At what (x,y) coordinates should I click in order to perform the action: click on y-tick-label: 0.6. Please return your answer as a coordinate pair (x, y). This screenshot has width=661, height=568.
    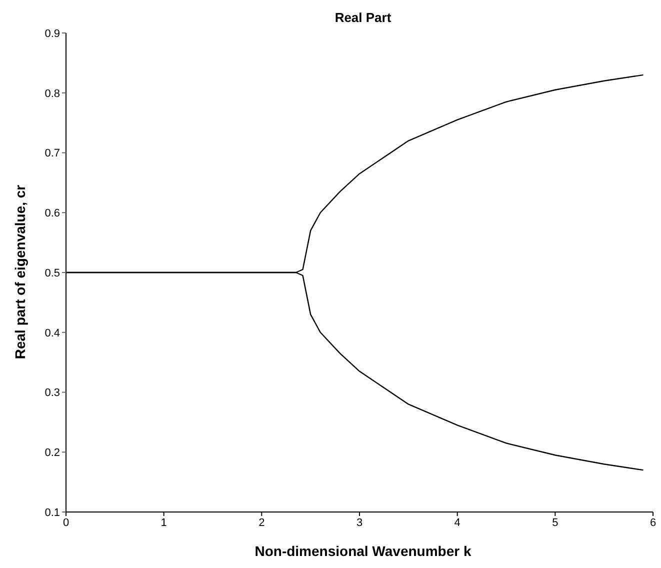
    Looking at the image, I should click on (52, 214).